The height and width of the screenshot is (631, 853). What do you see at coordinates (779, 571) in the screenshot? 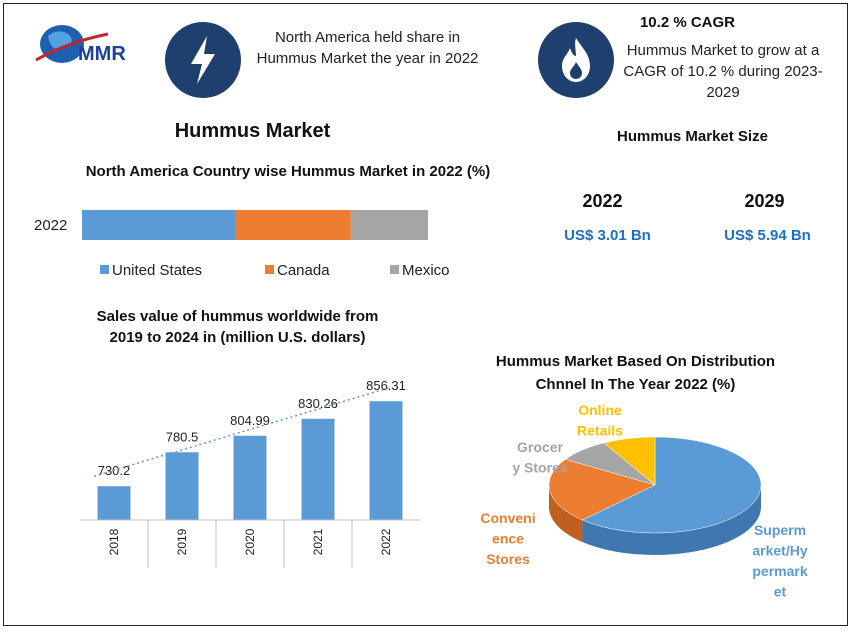
I see `pie-label-supermarket-hypermarket: permark` at bounding box center [779, 571].